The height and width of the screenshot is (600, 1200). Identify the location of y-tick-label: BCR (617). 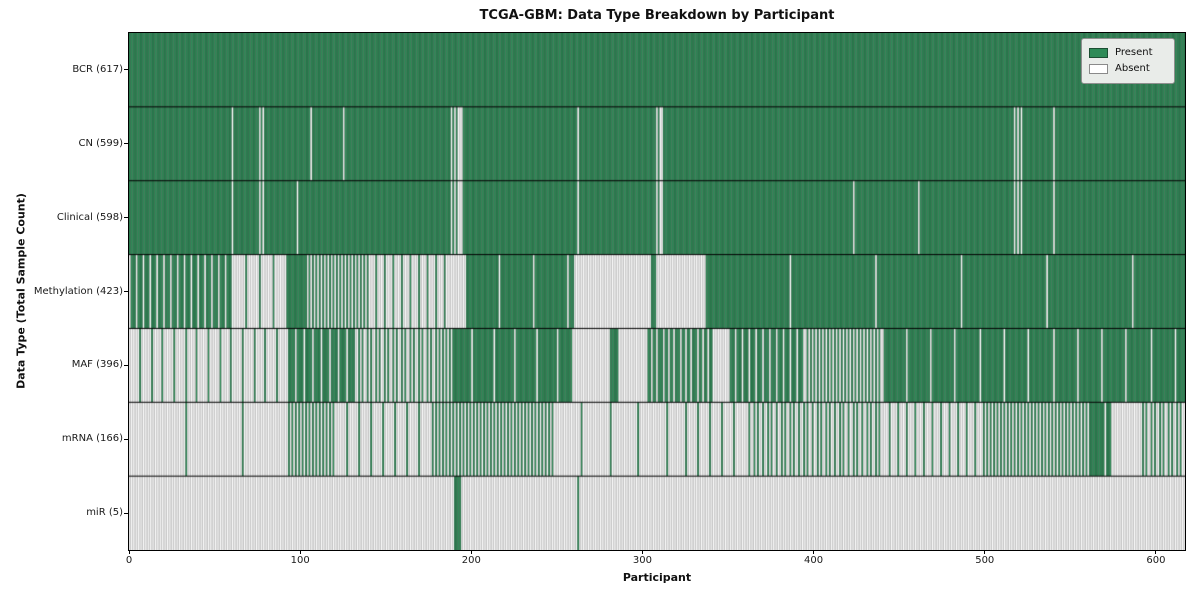
(97, 69).